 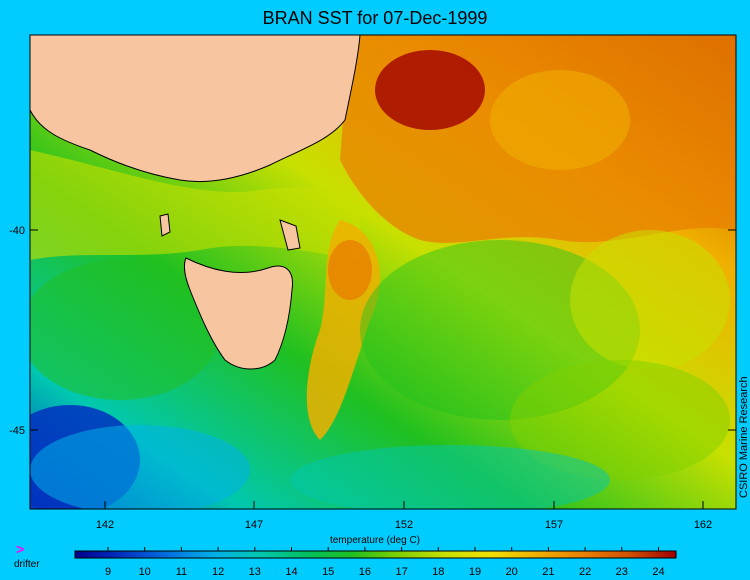 What do you see at coordinates (108, 572) in the screenshot?
I see `colorbar-tick-label-9: 9` at bounding box center [108, 572].